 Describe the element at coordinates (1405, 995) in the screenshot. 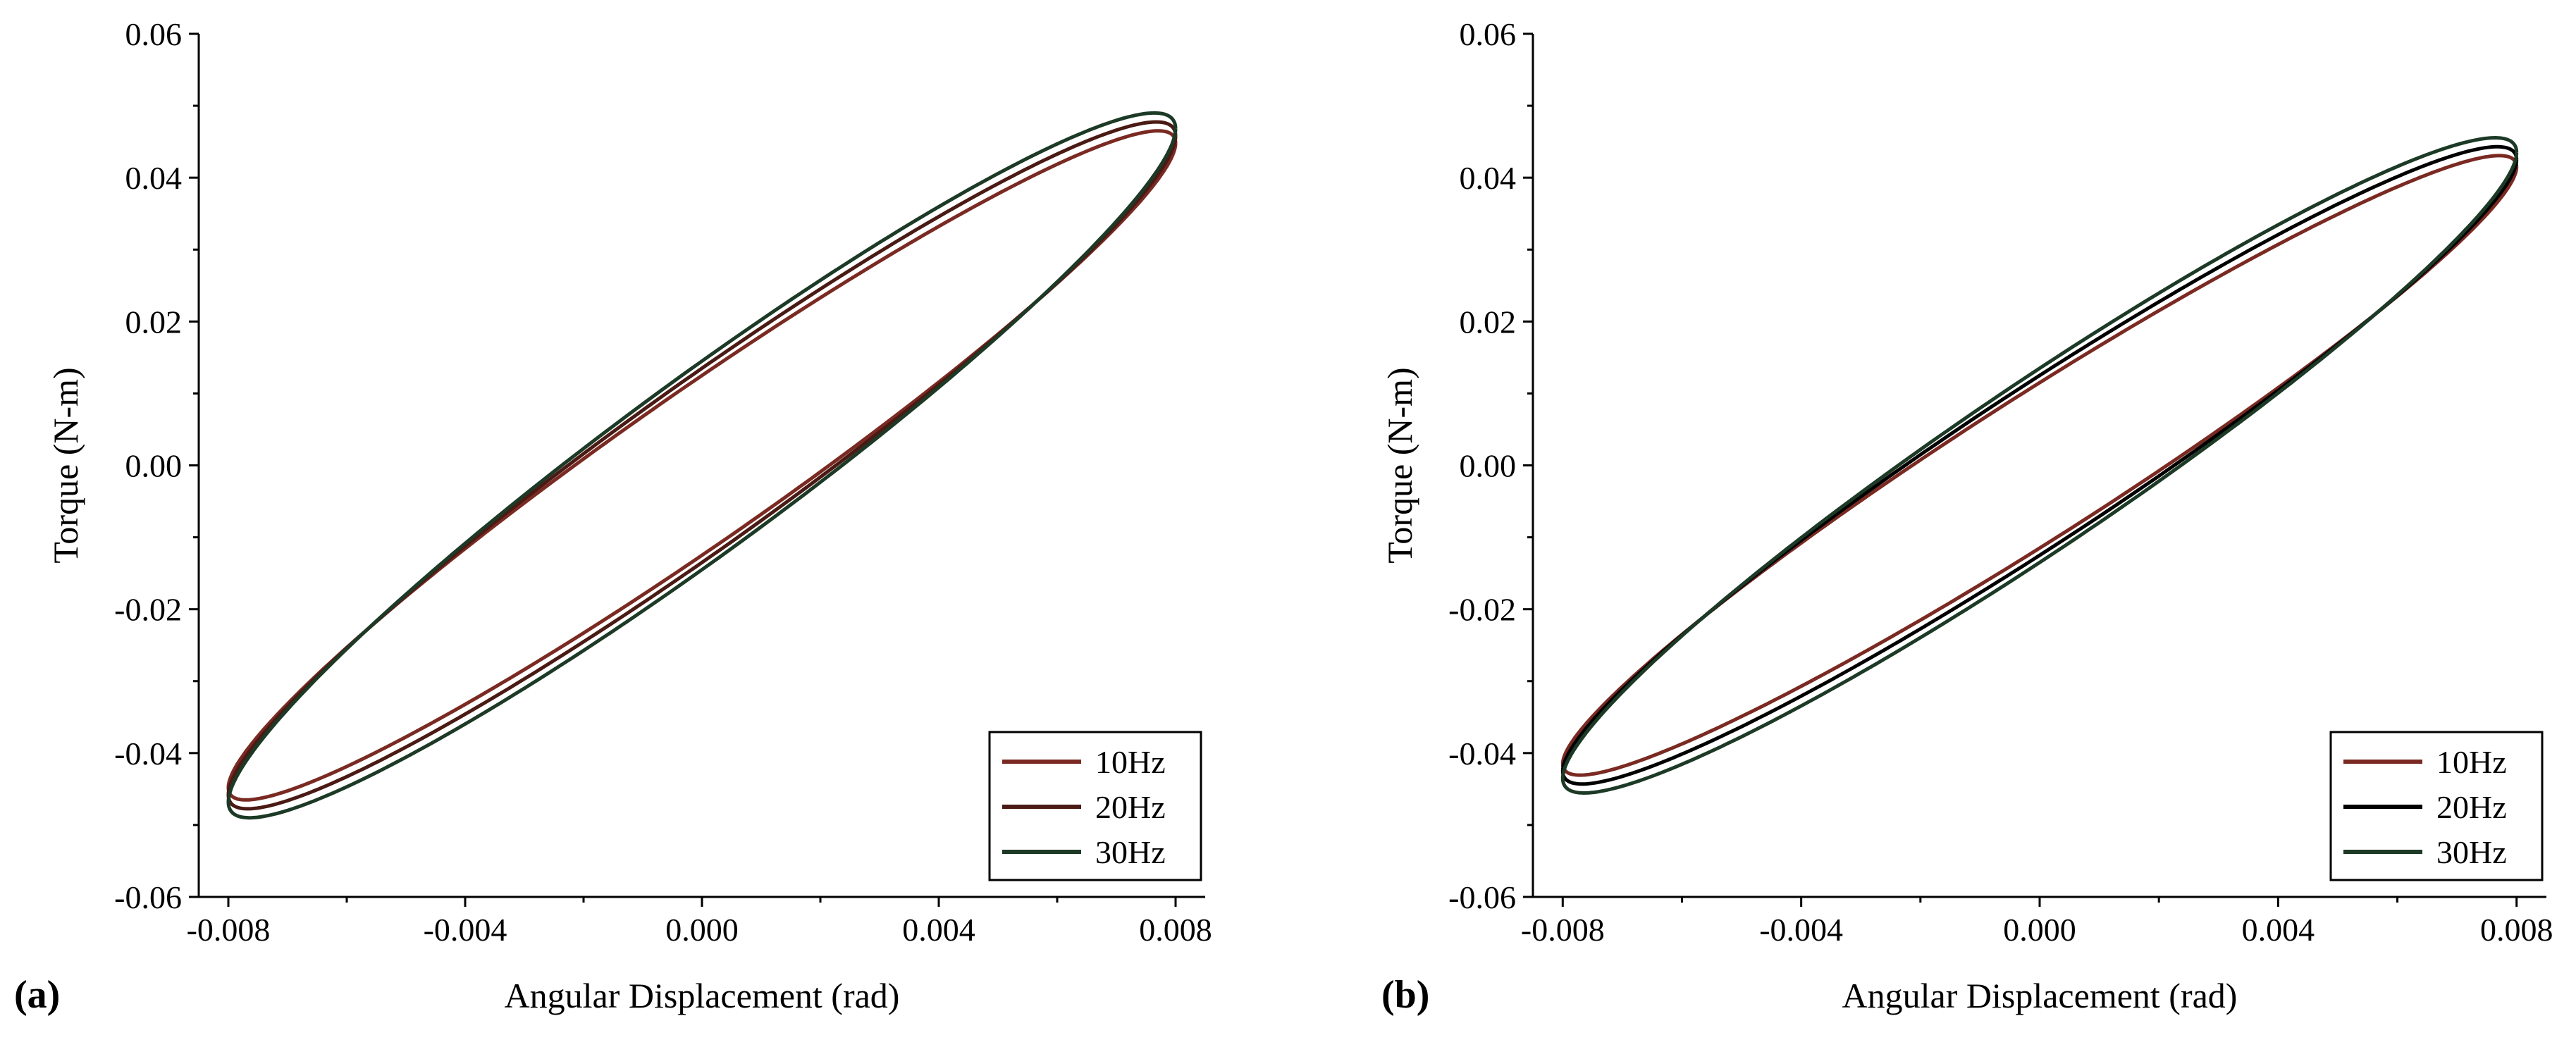

I see `panel-label: (b)` at that location.